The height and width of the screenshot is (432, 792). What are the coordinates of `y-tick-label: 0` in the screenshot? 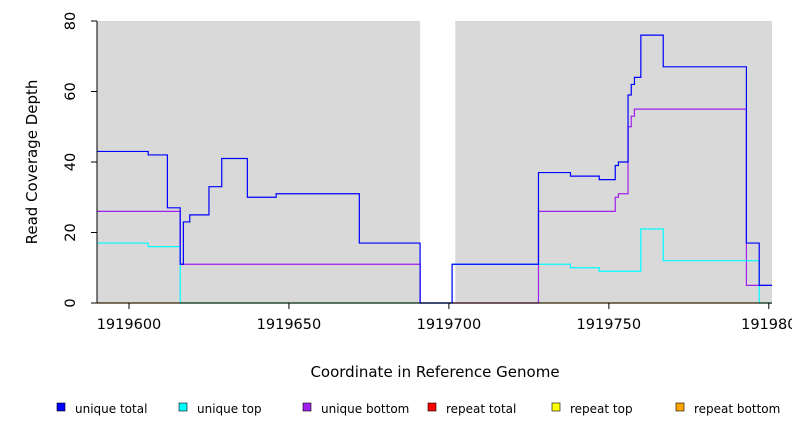 It's located at (71, 302).